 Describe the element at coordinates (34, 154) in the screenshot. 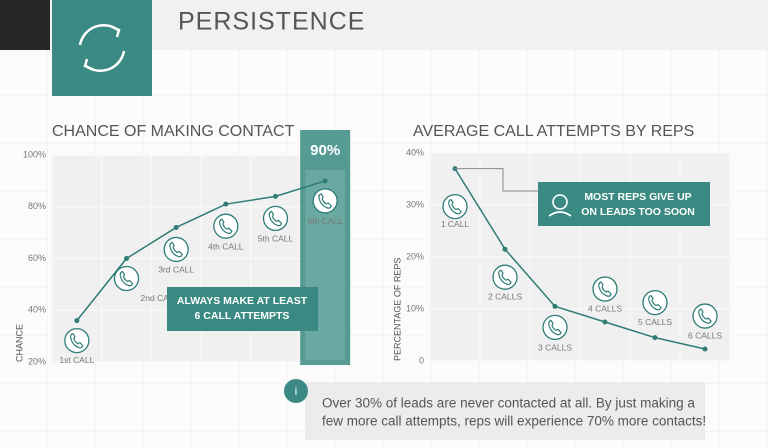

I see `y-tick-label: 100%` at that location.